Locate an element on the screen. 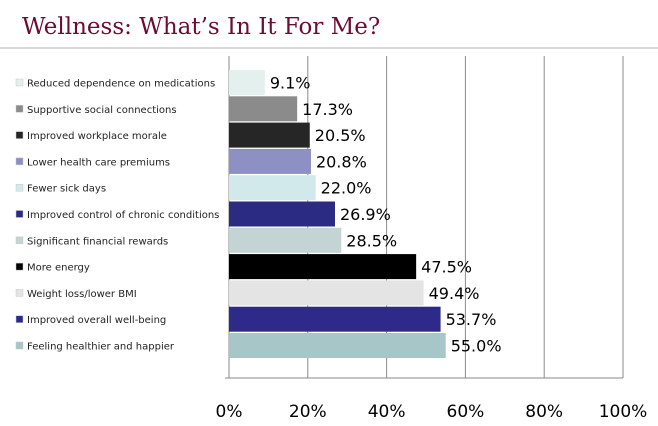  legend-label: Improved overall well-being is located at coordinates (96, 320).